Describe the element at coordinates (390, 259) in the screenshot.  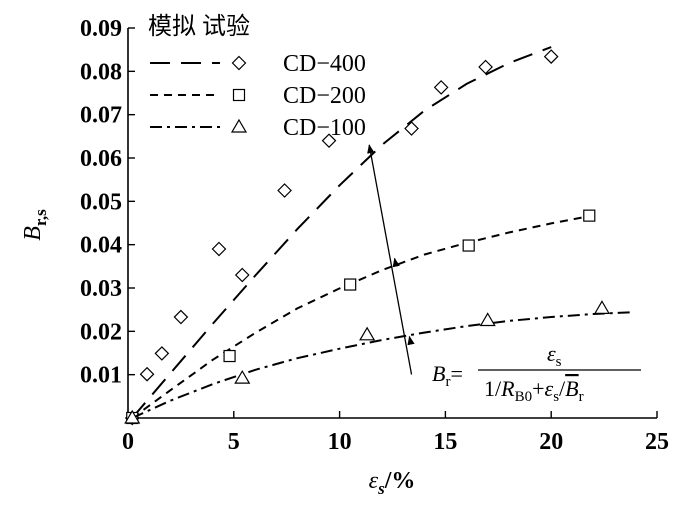
I see `annotation-arrow` at that location.